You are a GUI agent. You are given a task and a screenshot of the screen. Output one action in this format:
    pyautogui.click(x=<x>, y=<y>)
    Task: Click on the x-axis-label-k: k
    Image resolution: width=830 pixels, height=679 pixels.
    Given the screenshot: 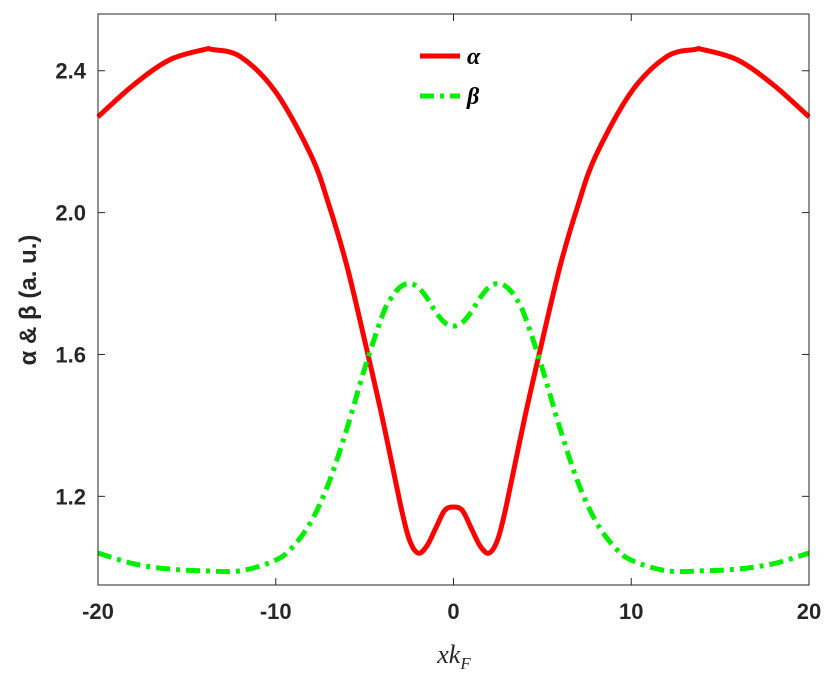 What is the action you would take?
    pyautogui.click(x=455, y=654)
    